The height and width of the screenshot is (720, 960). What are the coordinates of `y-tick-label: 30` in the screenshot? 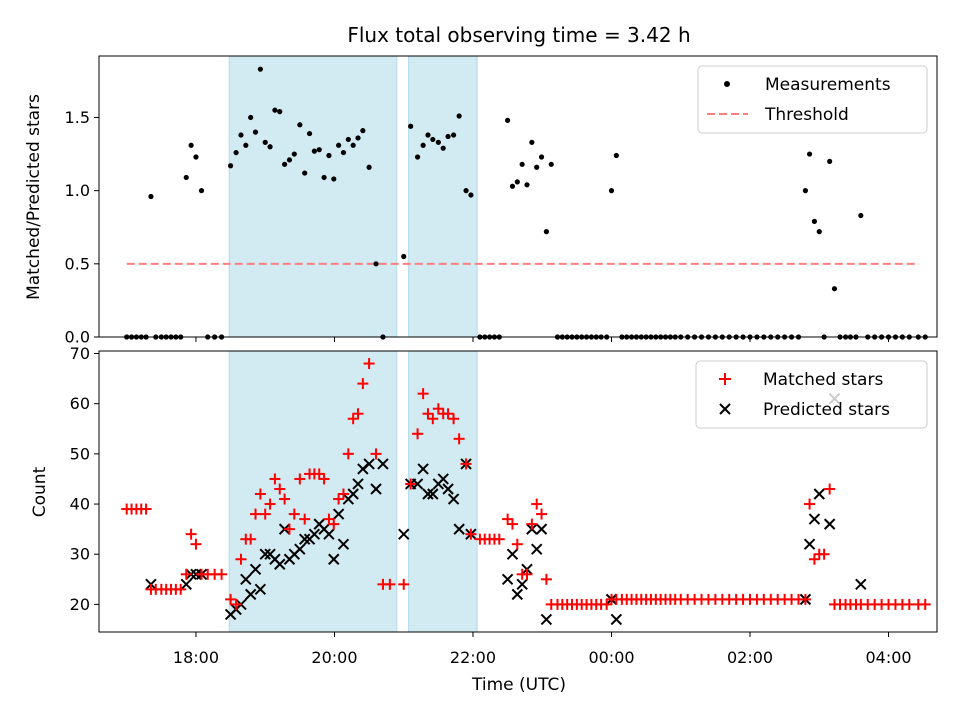 It's located at (80, 554).